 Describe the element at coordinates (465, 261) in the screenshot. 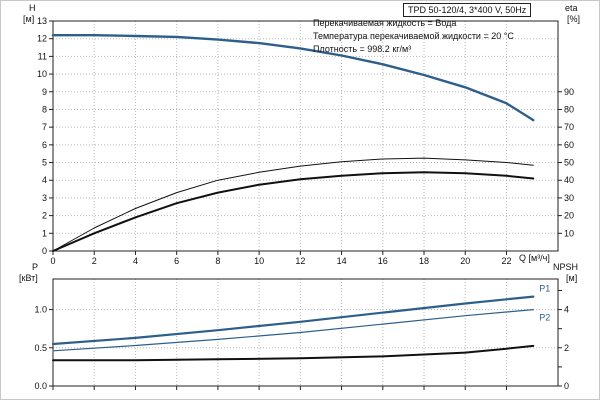

I see `x-tick-label: 20` at that location.